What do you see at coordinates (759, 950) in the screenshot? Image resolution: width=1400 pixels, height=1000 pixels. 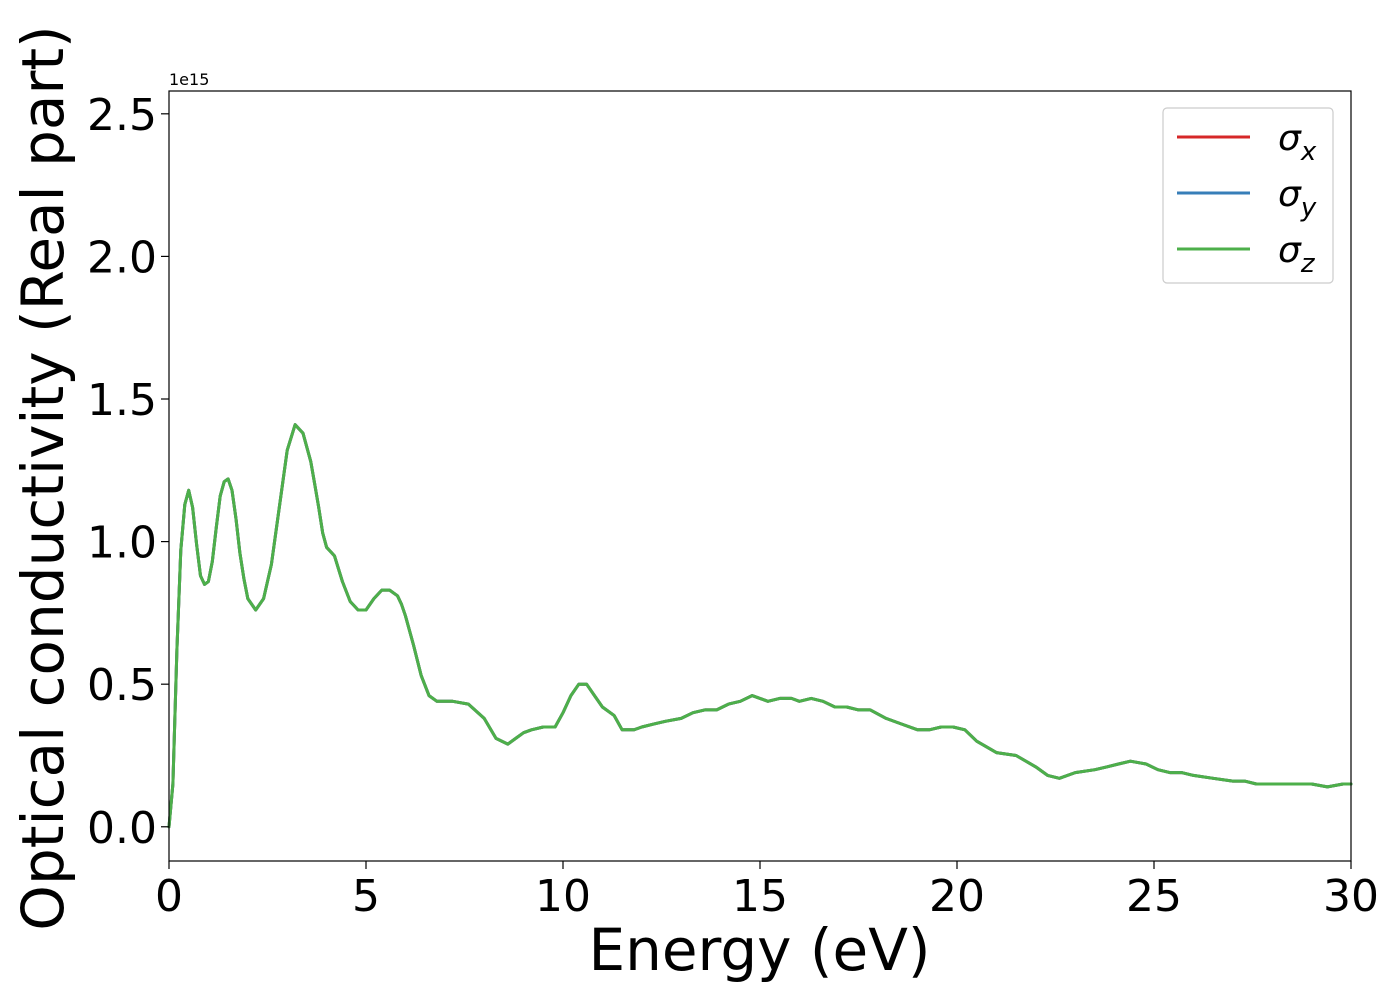 I see `x-axis-label: Energy (eV)` at bounding box center [759, 950].